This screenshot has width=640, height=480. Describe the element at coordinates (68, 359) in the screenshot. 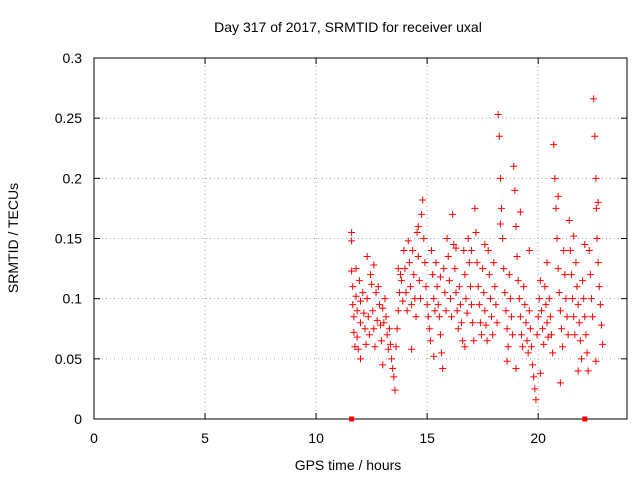

I see `y-tick-label: 0.05` at that location.